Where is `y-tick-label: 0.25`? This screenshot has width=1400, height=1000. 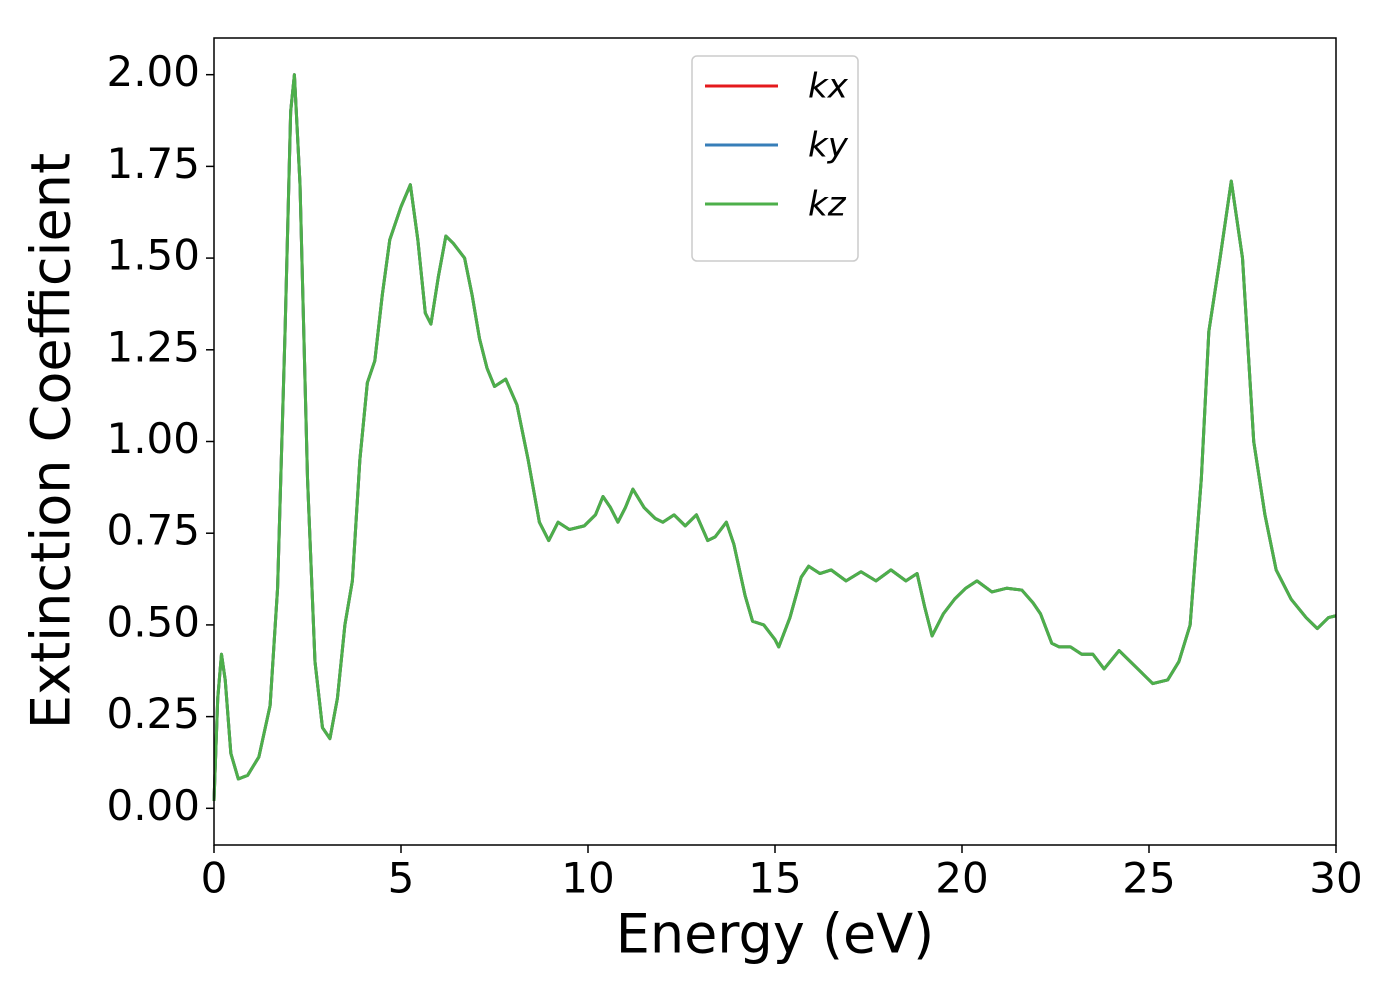
y-tick-label: 0.25 is located at coordinates (153, 713).